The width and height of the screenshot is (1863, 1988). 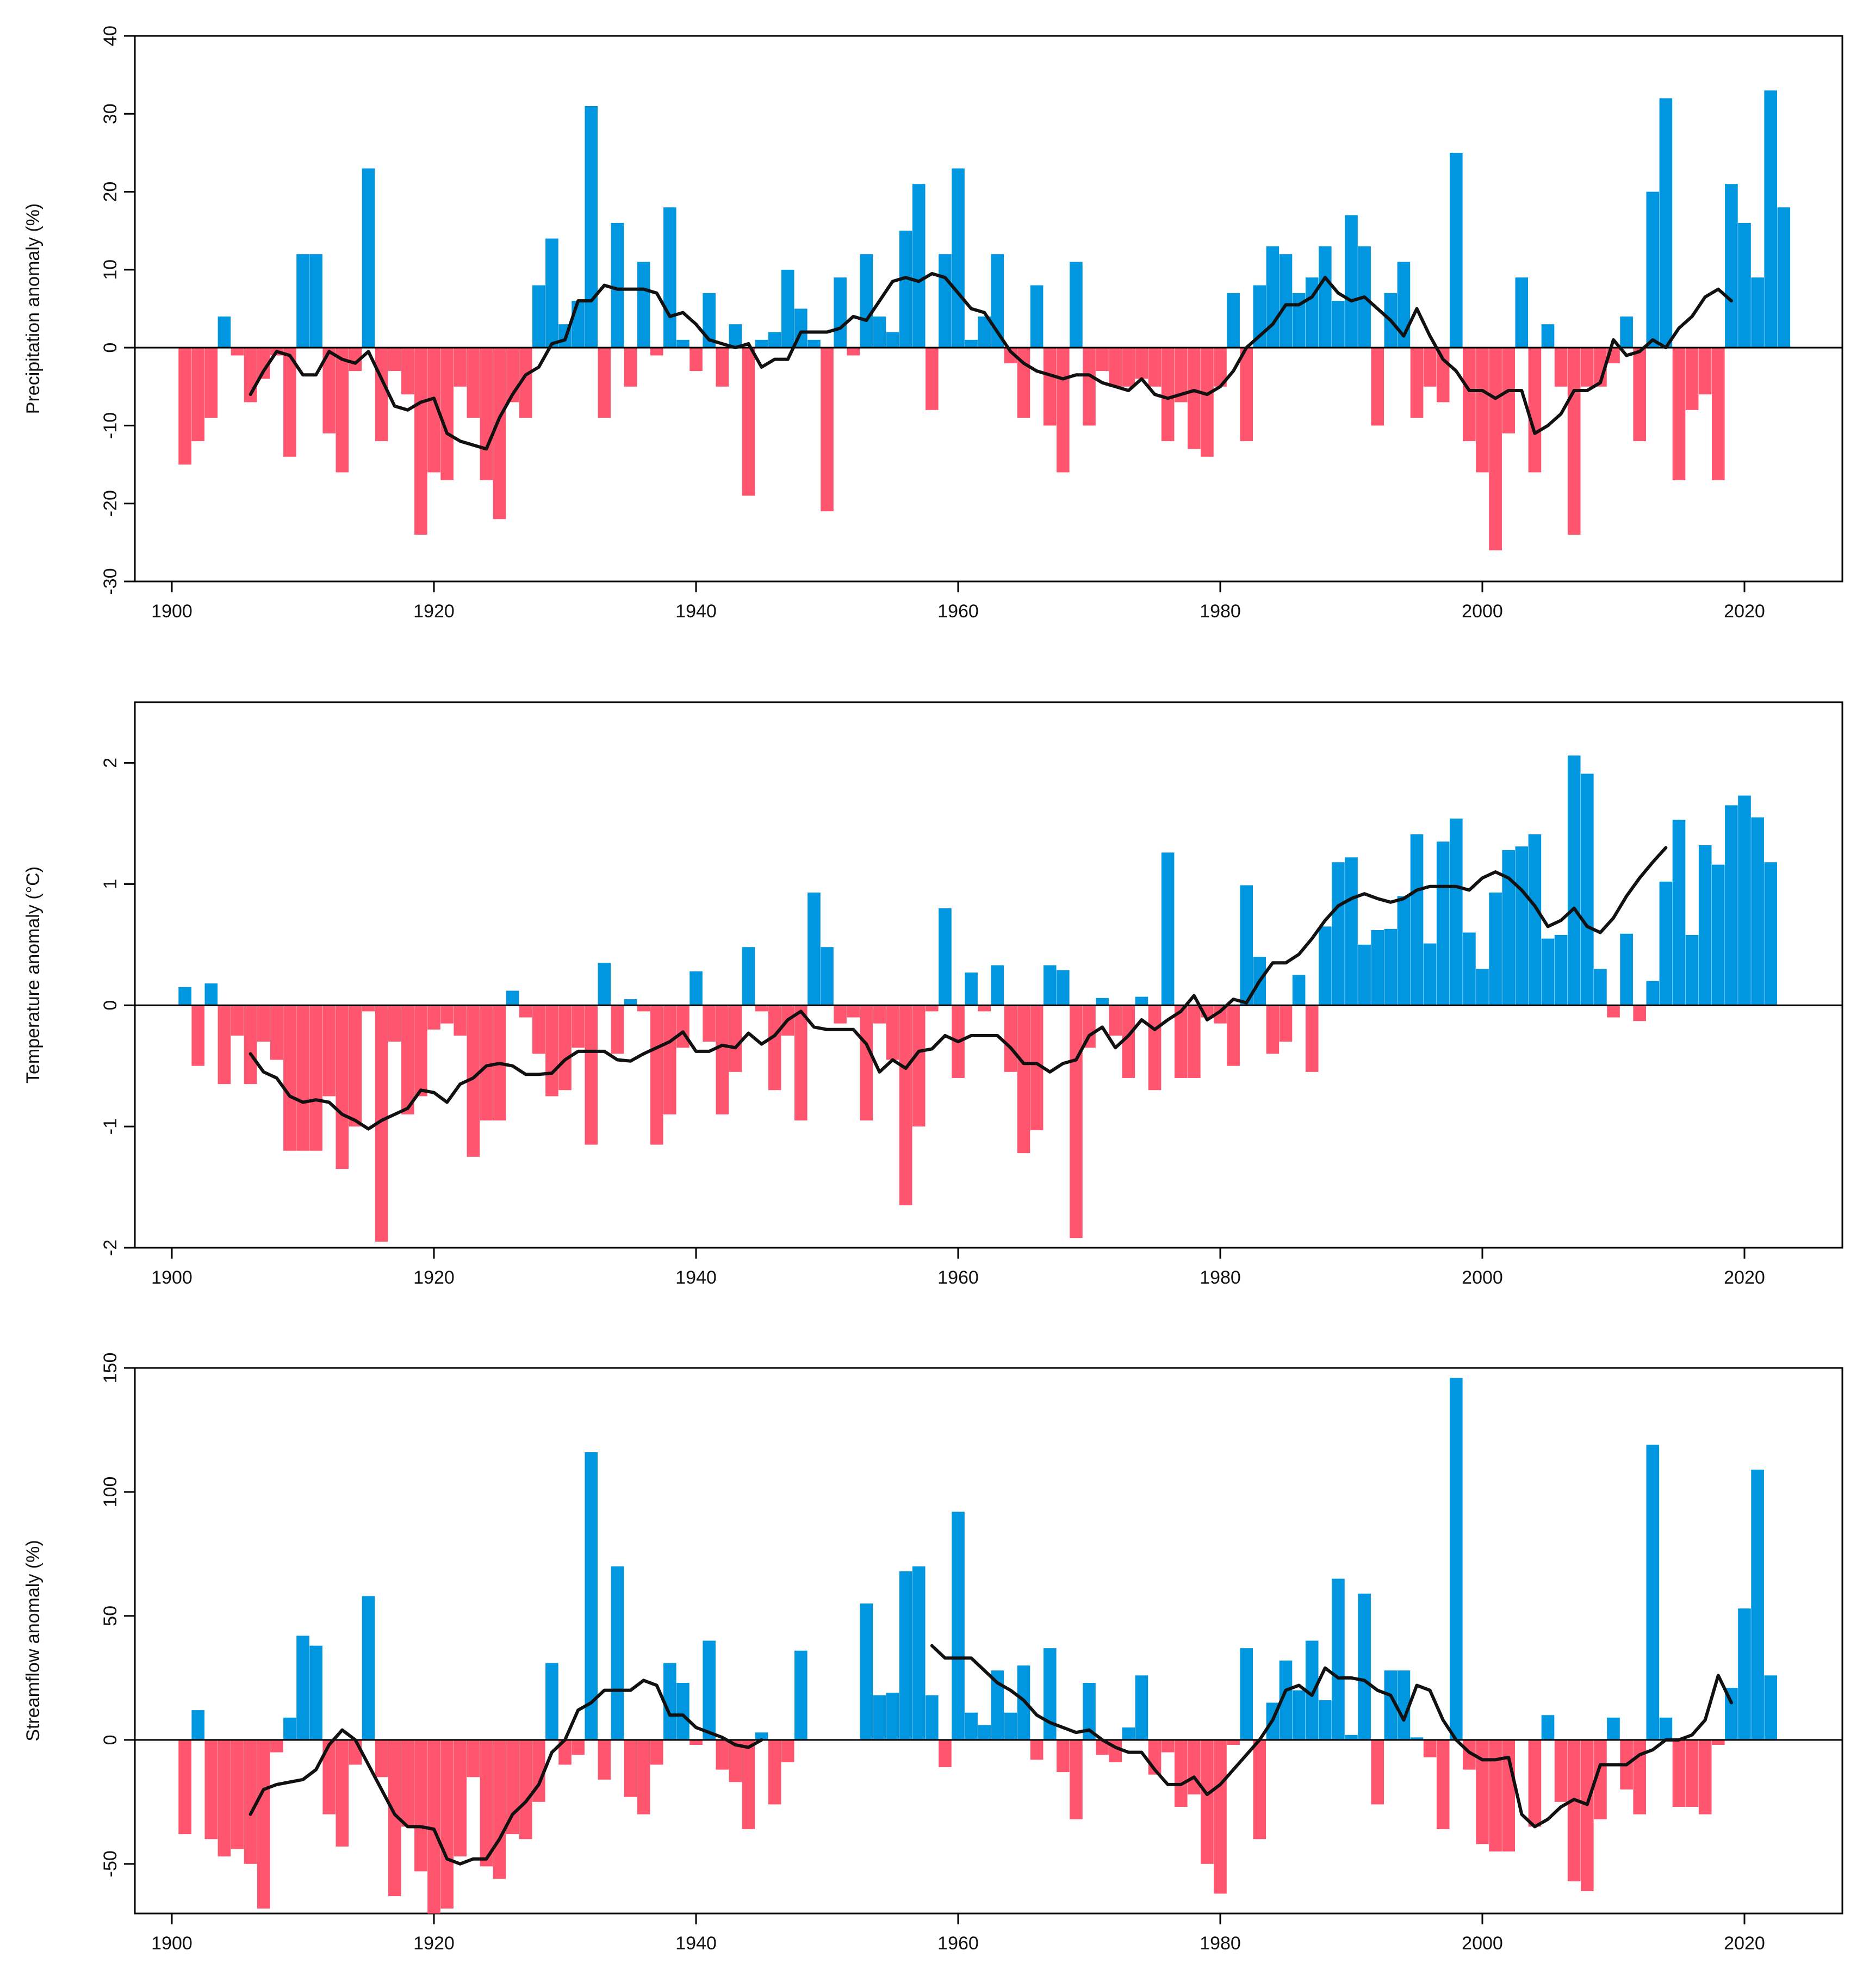 What do you see at coordinates (1653, 1593) in the screenshot?
I see `bar-2013` at bounding box center [1653, 1593].